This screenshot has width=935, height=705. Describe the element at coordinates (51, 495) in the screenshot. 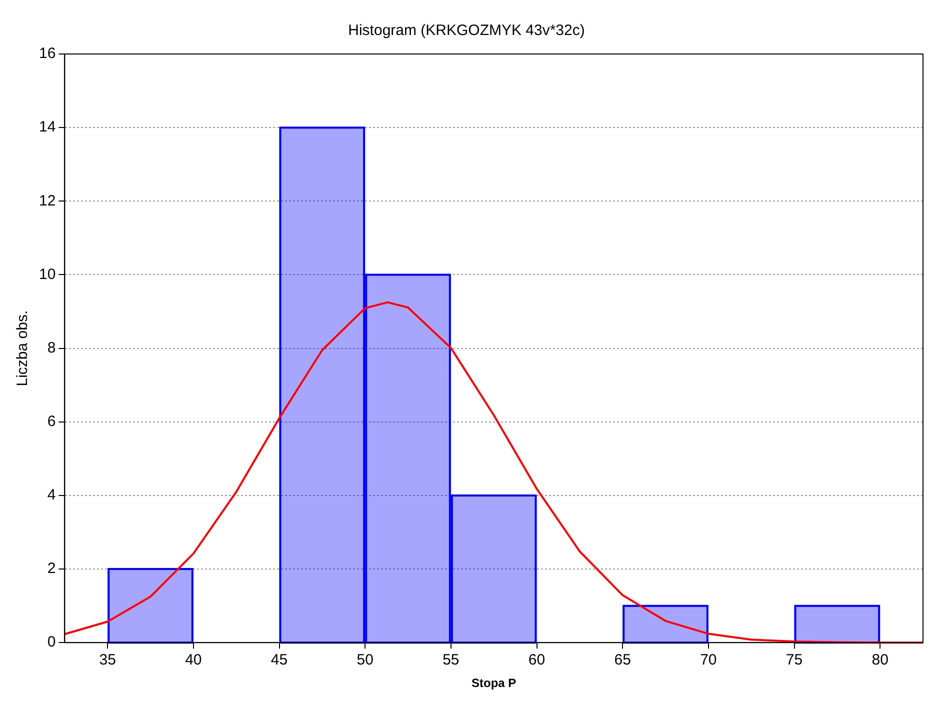

I see `y-tick-label: 4` at that location.